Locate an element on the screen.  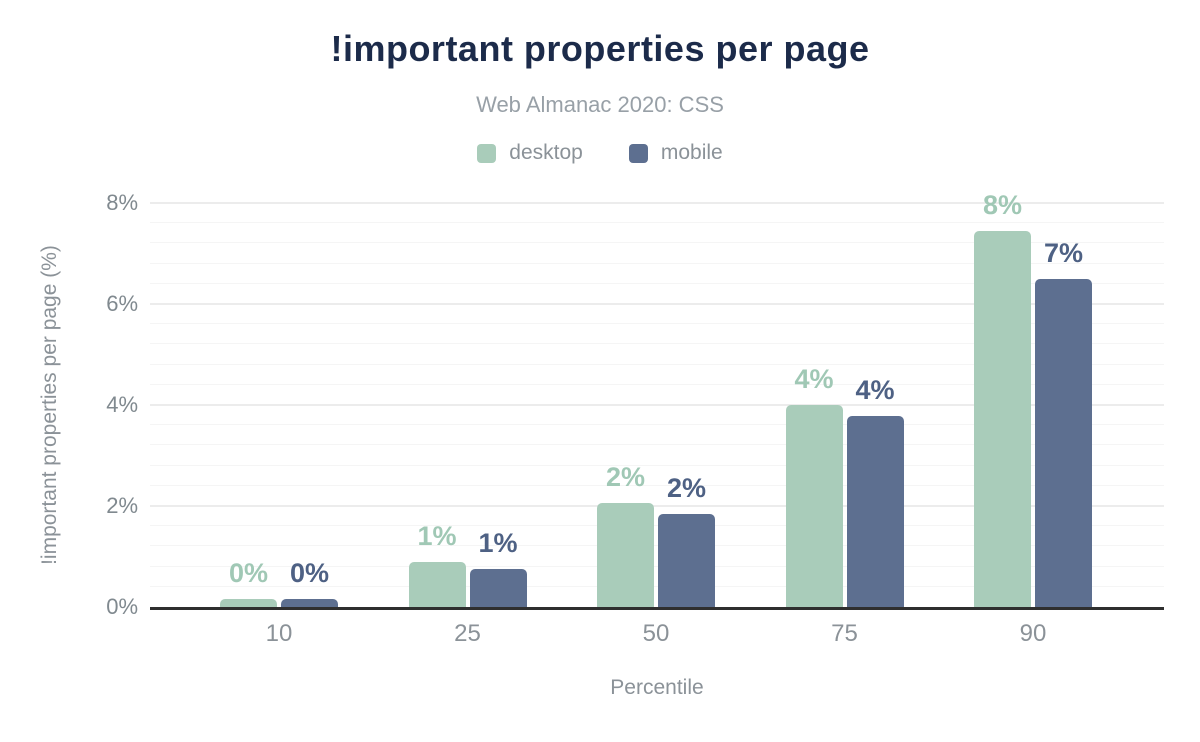
chart-subtitle: Web Almanac 2020: CSS is located at coordinates (600, 104).